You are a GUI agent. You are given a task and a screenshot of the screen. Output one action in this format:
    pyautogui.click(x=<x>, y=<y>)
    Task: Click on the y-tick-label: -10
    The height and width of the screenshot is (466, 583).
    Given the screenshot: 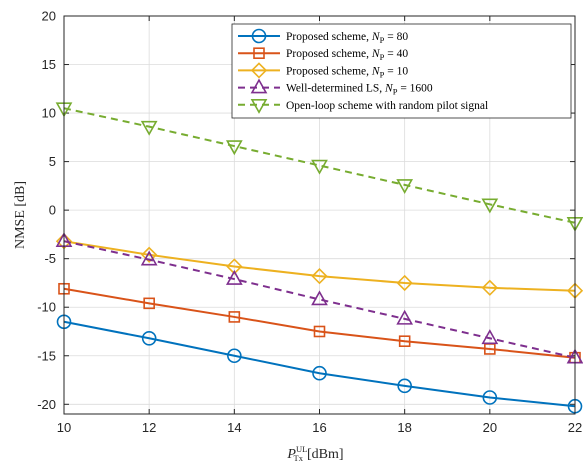 What is the action you would take?
    pyautogui.click(x=46, y=307)
    